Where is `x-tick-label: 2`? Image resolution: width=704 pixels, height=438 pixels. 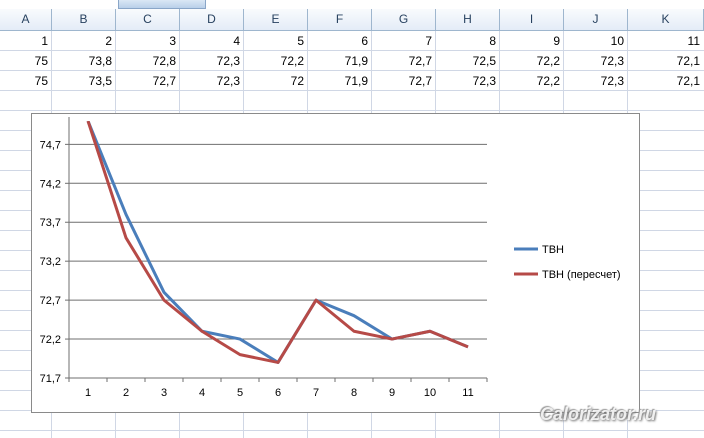
x-tick-label: 2 is located at coordinates (126, 393).